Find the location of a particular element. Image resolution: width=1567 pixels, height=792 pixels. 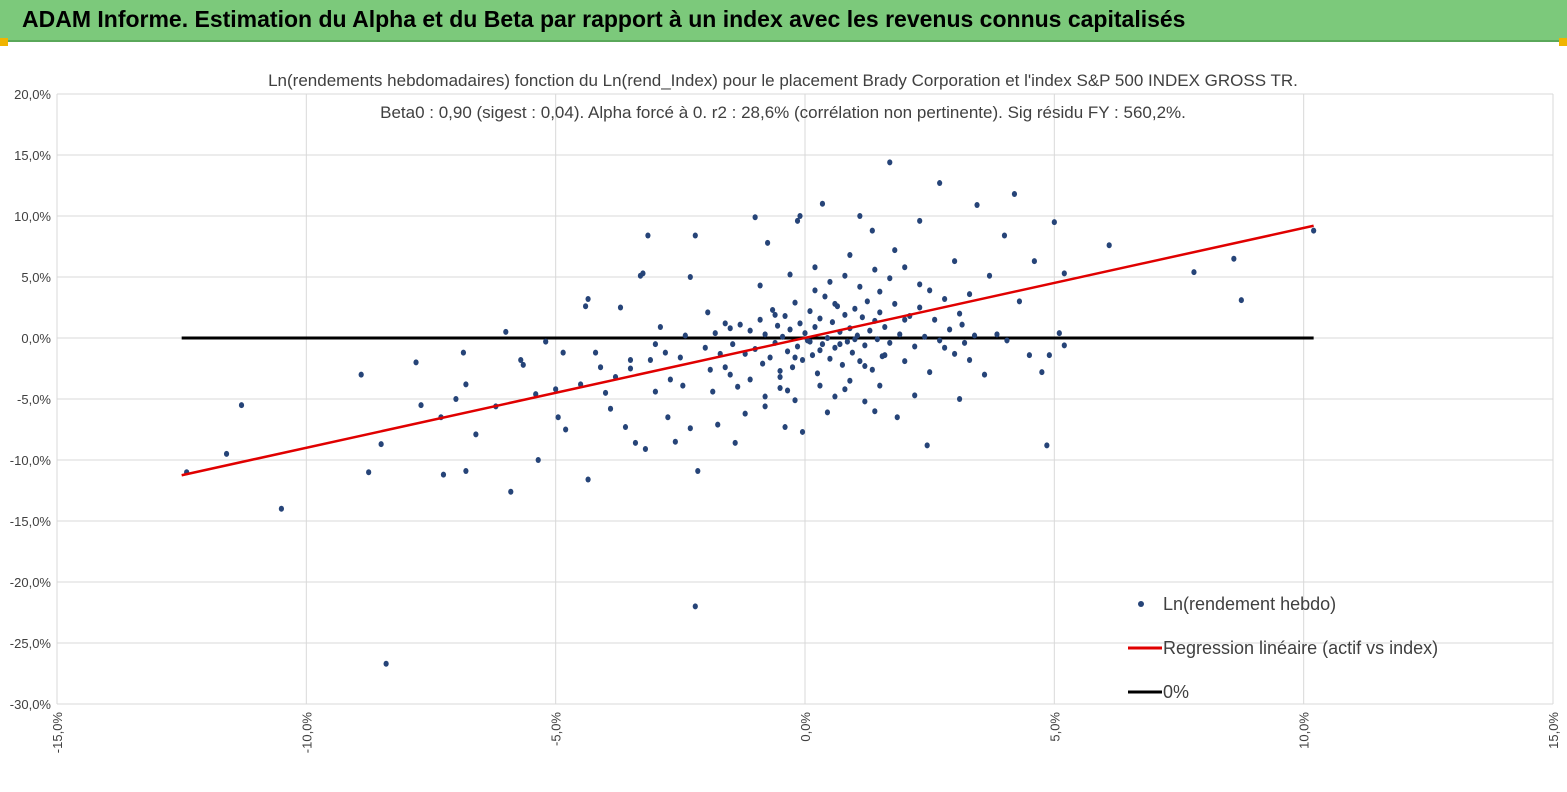

y-tick-label: -30,0% is located at coordinates (31, 704).